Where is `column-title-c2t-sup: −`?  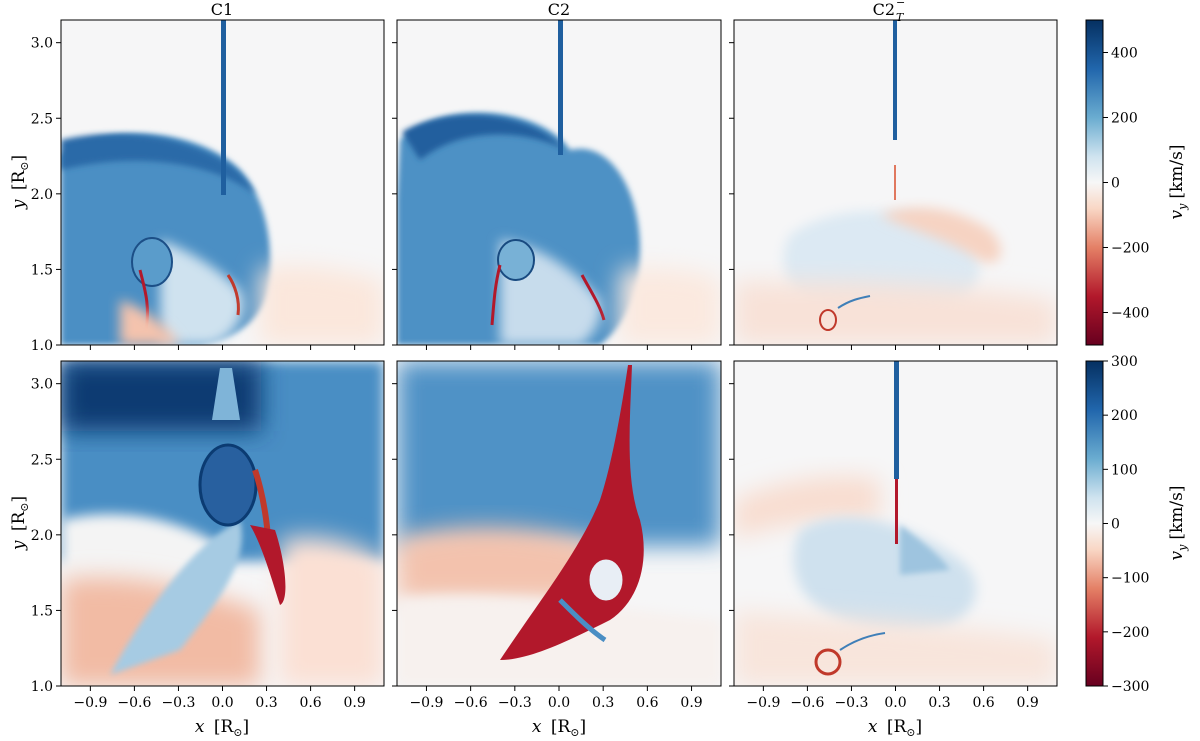 column-title-c2t-sup: − is located at coordinates (900, 4).